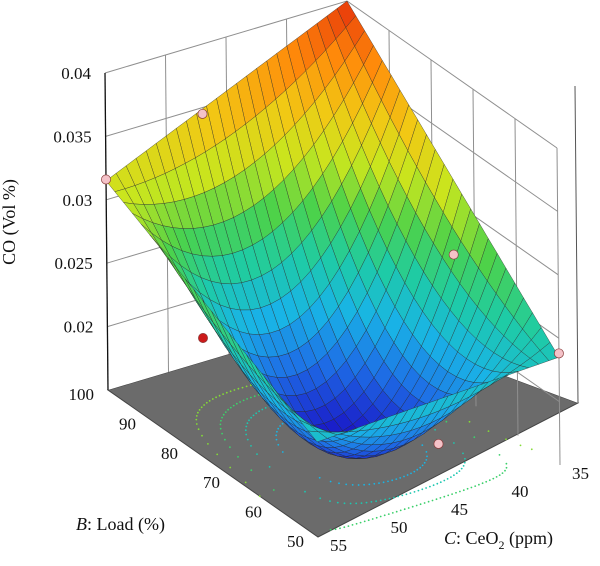  Describe the element at coordinates (169, 453) in the screenshot. I see `b-tick-label: 80` at that location.